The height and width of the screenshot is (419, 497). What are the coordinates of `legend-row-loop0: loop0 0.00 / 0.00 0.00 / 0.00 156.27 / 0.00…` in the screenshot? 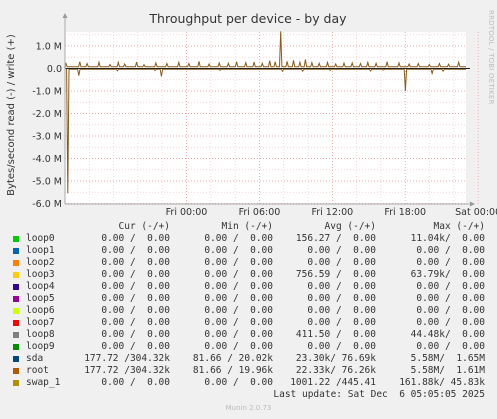 It's located at (248, 239).